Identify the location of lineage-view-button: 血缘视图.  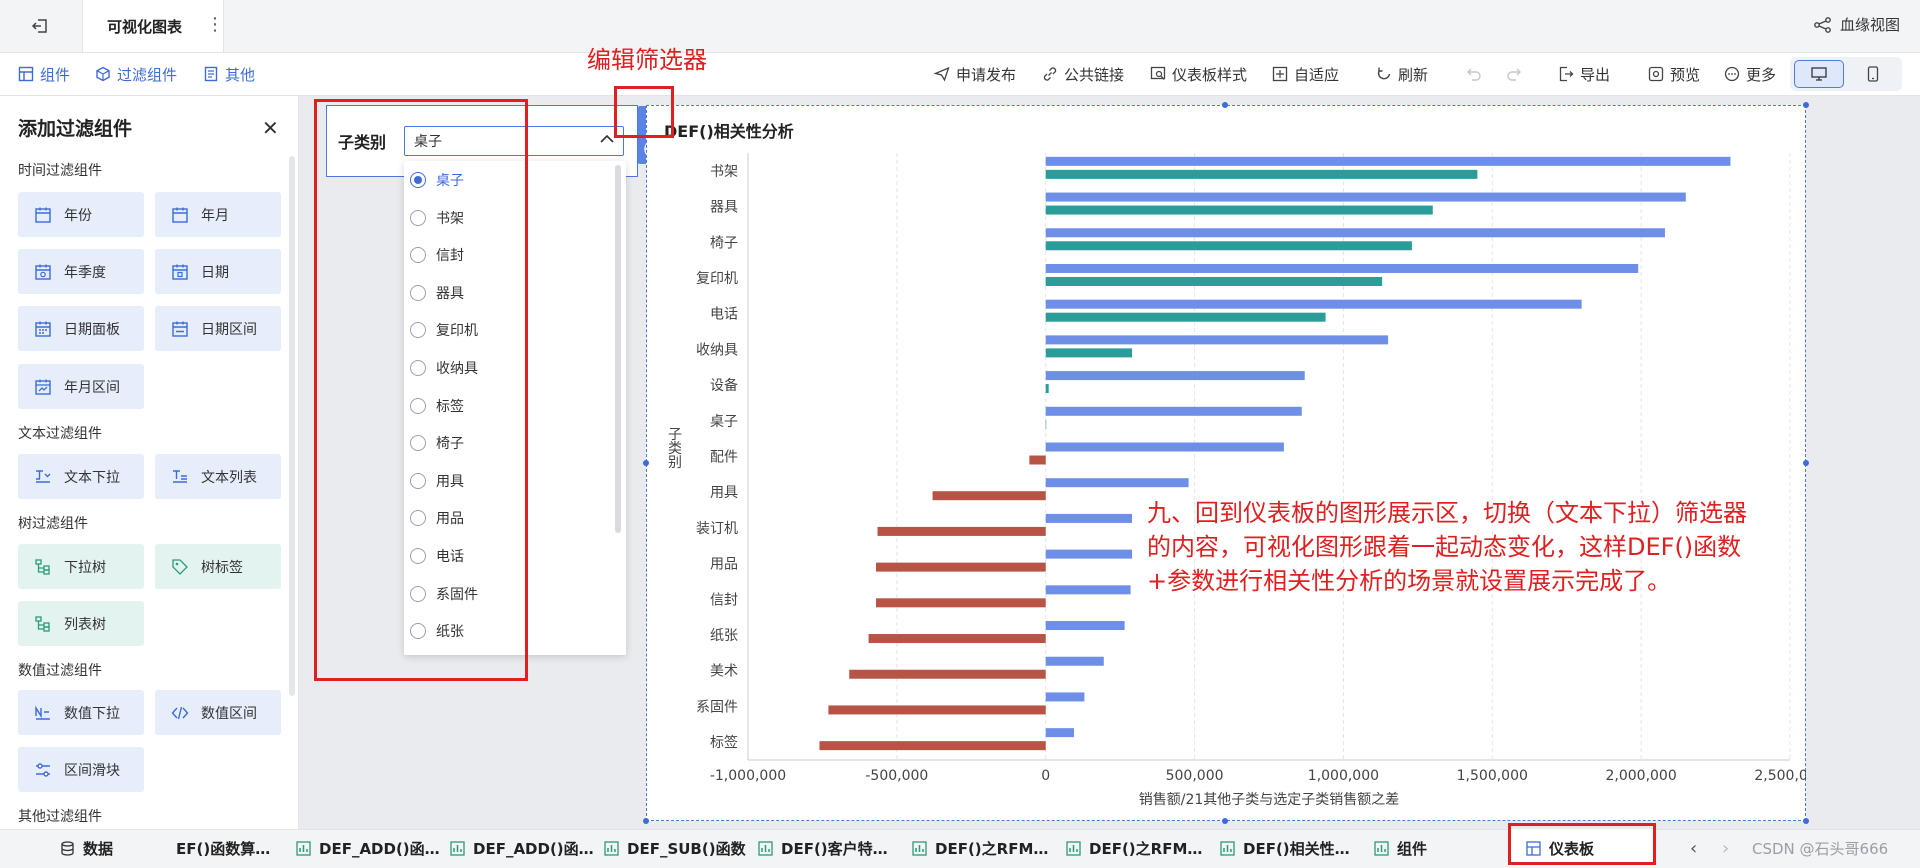
(1857, 24).